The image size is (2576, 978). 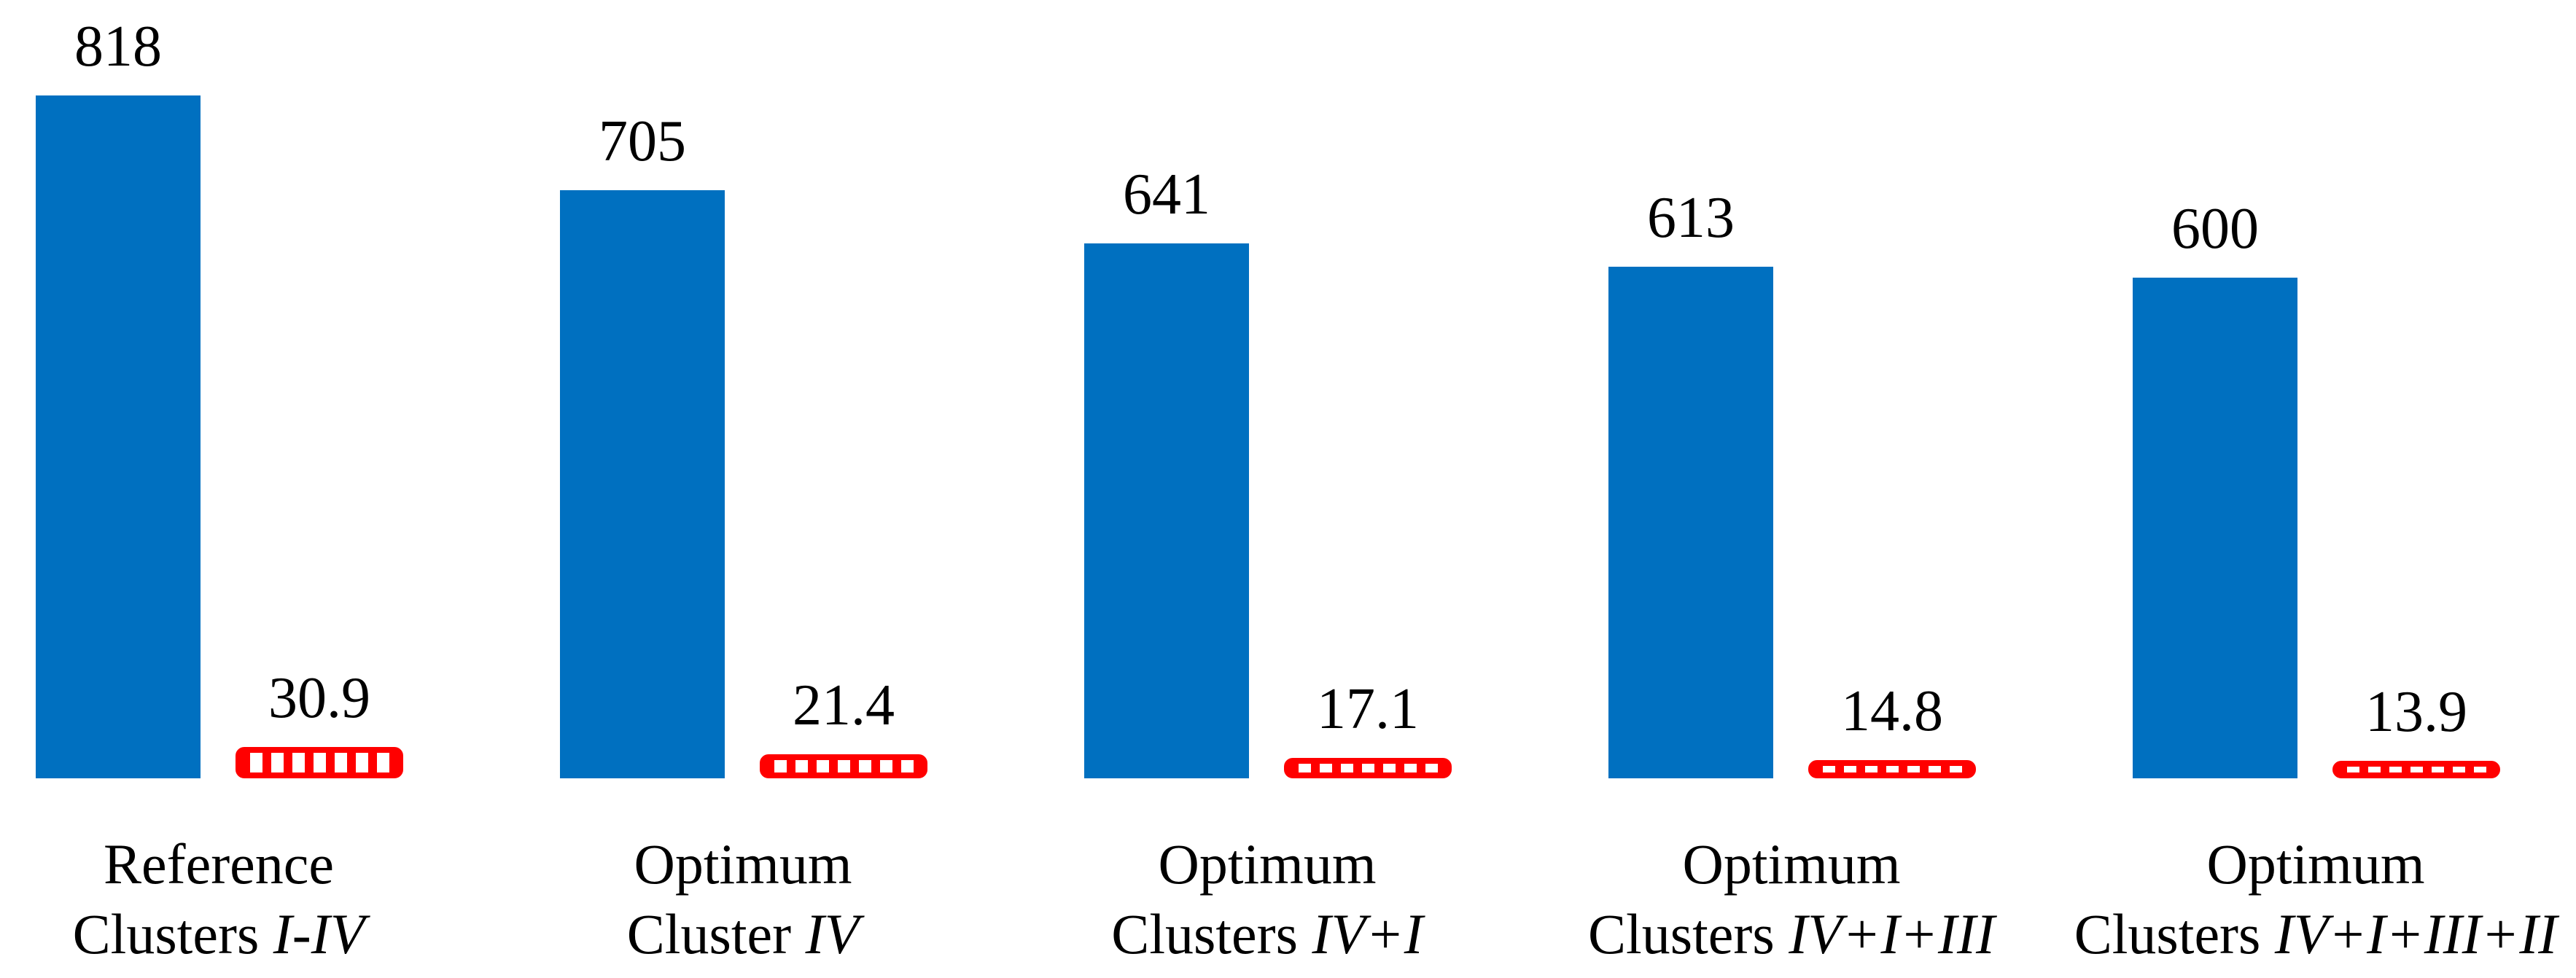 I want to click on roman-numerals: IV, so click(x=832, y=934).